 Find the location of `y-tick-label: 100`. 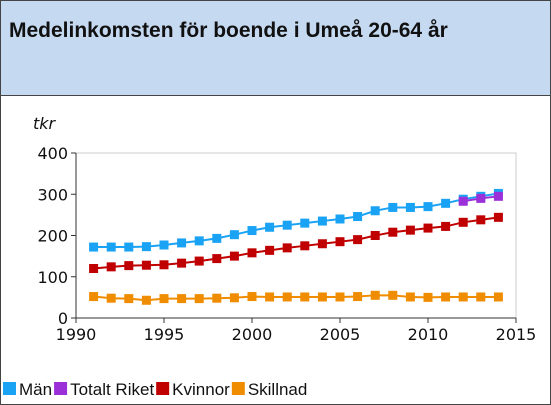

y-tick-label: 100 is located at coordinates (52, 277).